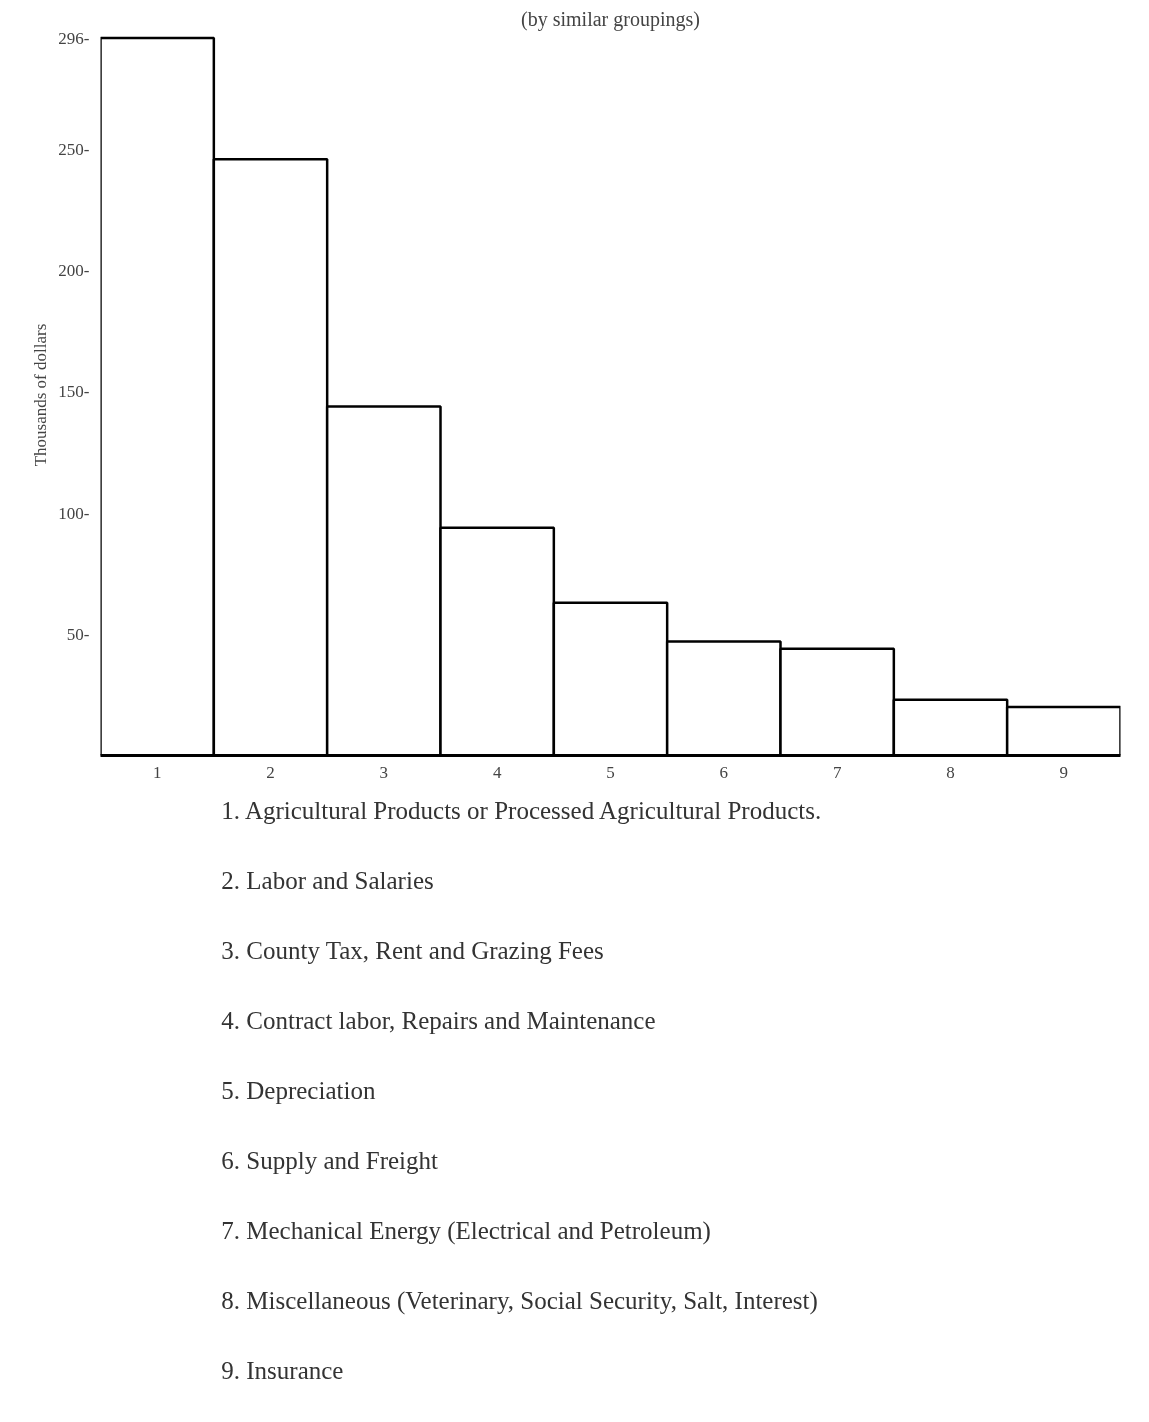 The height and width of the screenshot is (1422, 1149). I want to click on x-tick-label: 4, so click(497, 772).